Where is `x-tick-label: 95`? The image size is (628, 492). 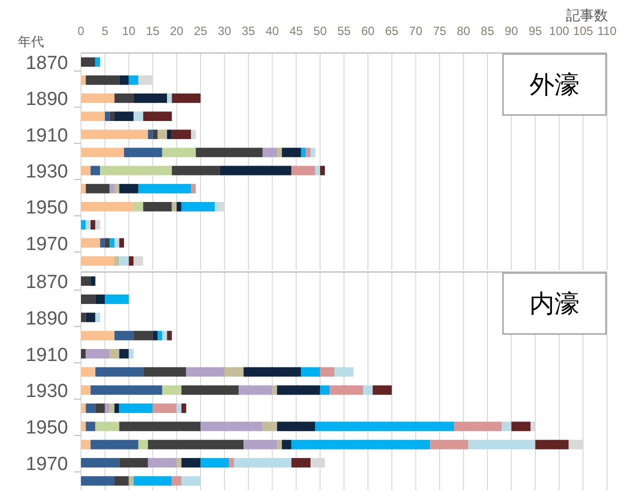 x-tick-label: 95 is located at coordinates (535, 31).